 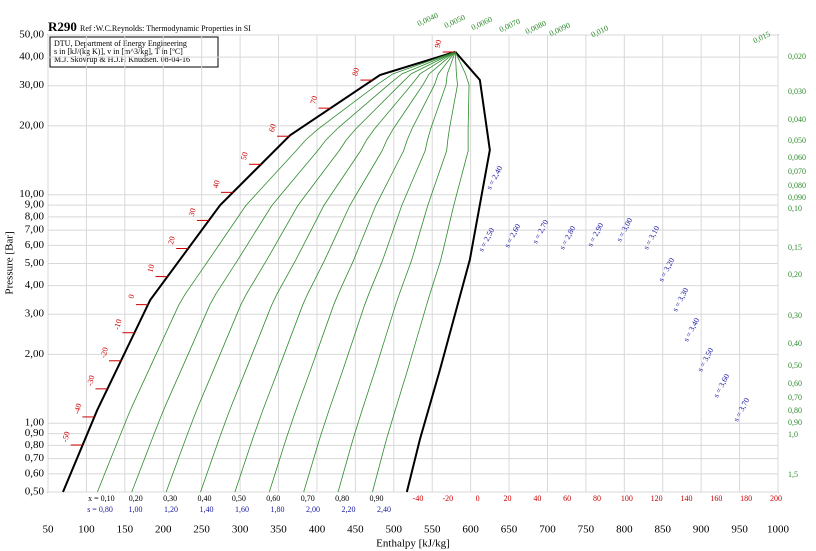 What do you see at coordinates (239, 498) in the screenshot?
I see `quality-label: 0,50` at bounding box center [239, 498].